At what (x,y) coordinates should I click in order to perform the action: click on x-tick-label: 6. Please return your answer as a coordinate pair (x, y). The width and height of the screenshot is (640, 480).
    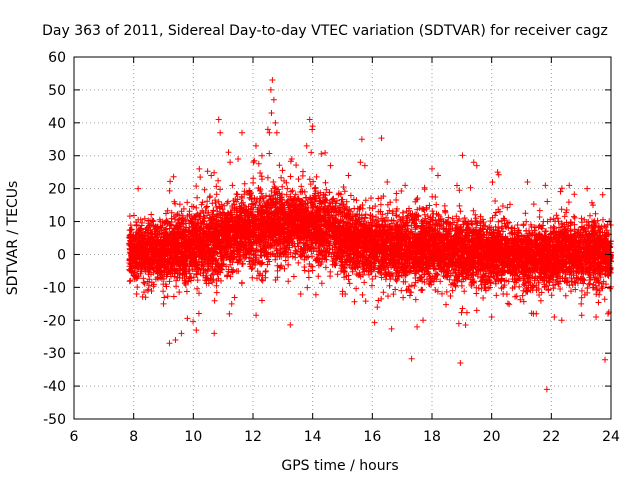
    Looking at the image, I should click on (74, 437).